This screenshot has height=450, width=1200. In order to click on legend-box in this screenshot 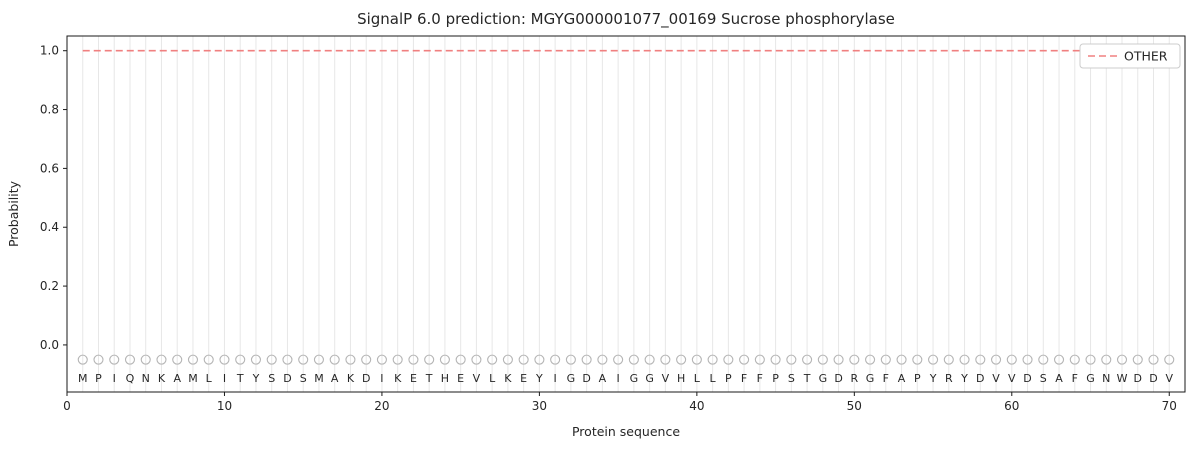, I will do `click(1130, 56)`.